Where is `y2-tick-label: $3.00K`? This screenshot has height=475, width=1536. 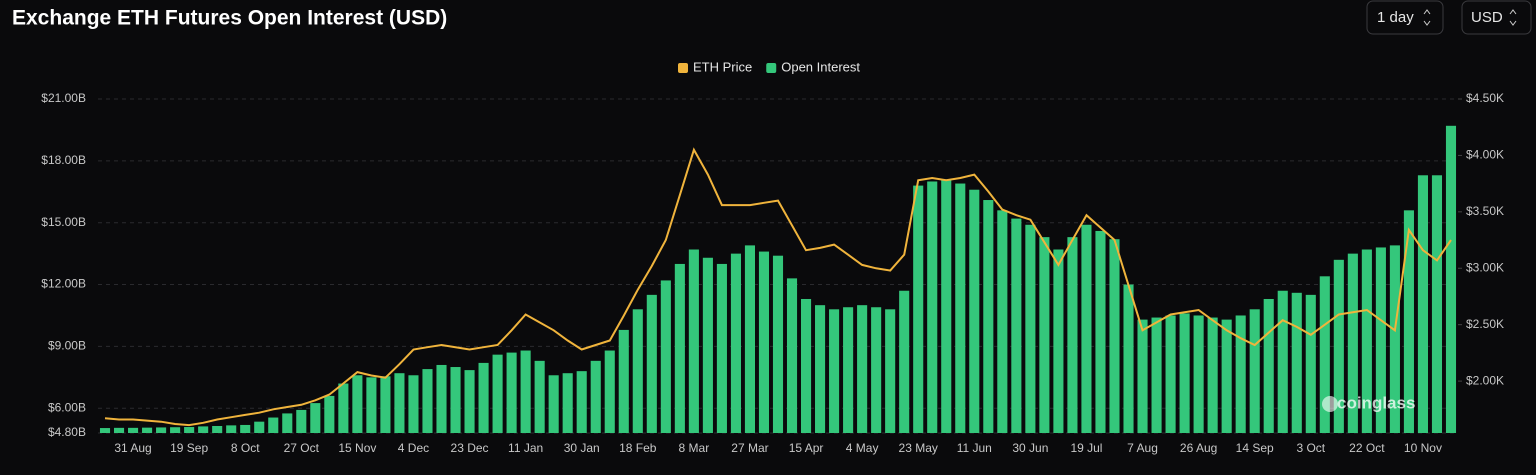
y2-tick-label: $3.00K is located at coordinates (1485, 267).